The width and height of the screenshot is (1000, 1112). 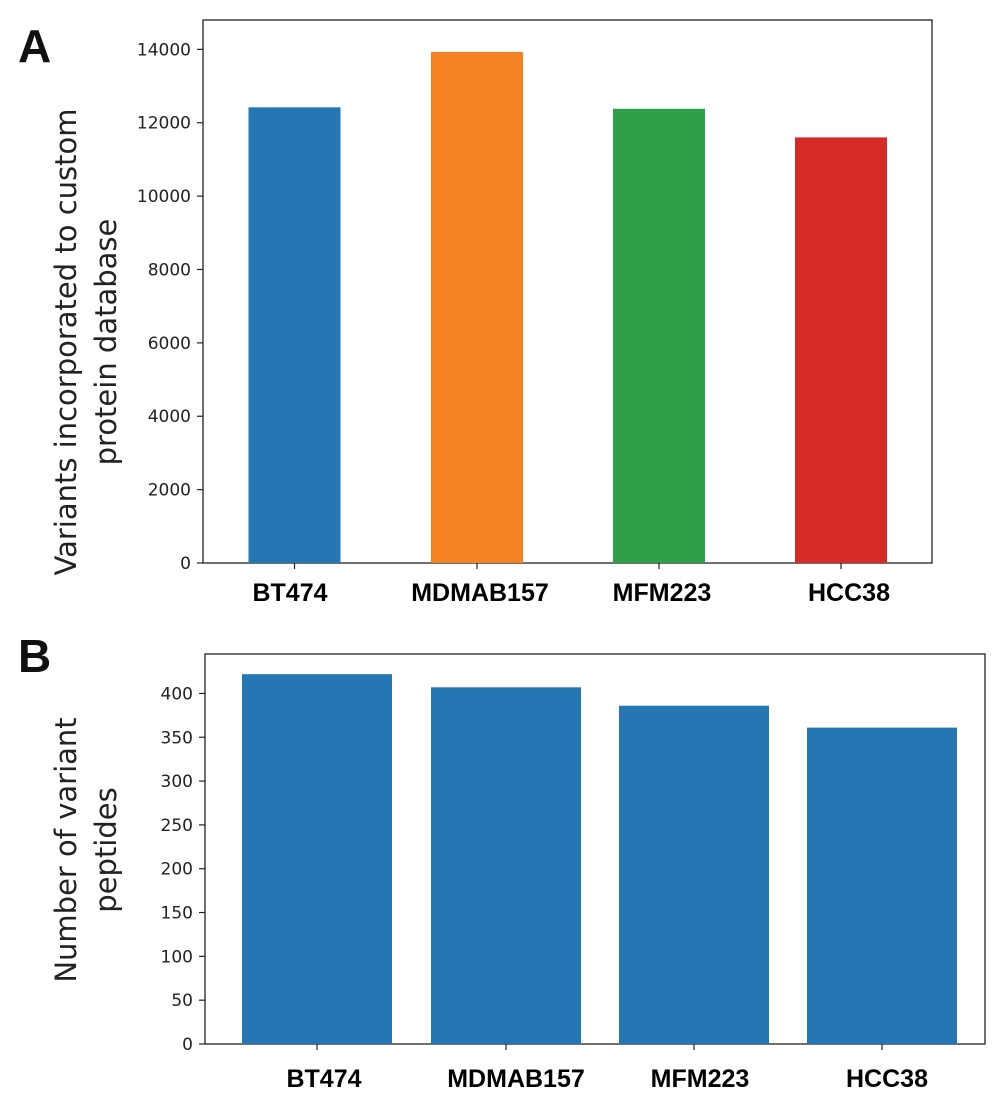 I want to click on panel-a-category-label: MDMAB157, so click(x=480, y=593).